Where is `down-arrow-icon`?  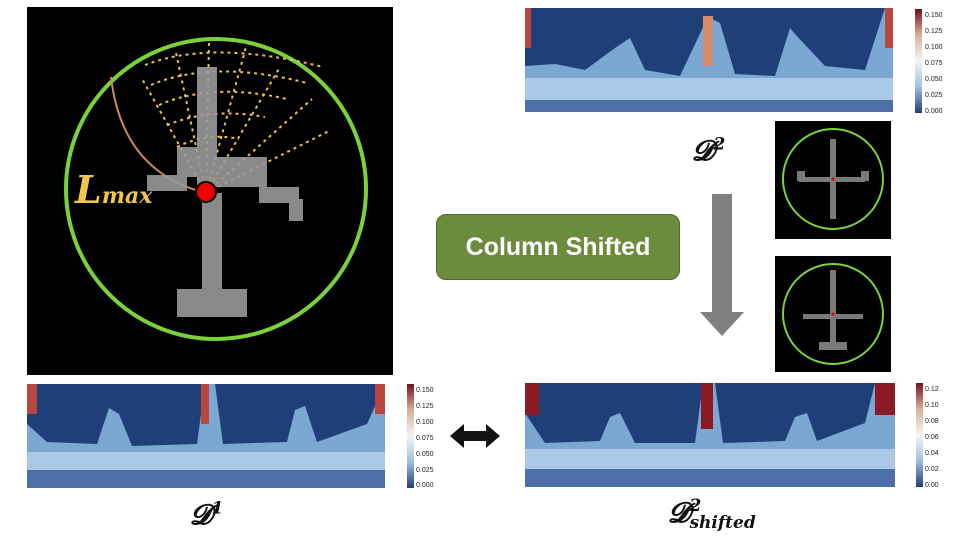 down-arrow-icon is located at coordinates (722, 265).